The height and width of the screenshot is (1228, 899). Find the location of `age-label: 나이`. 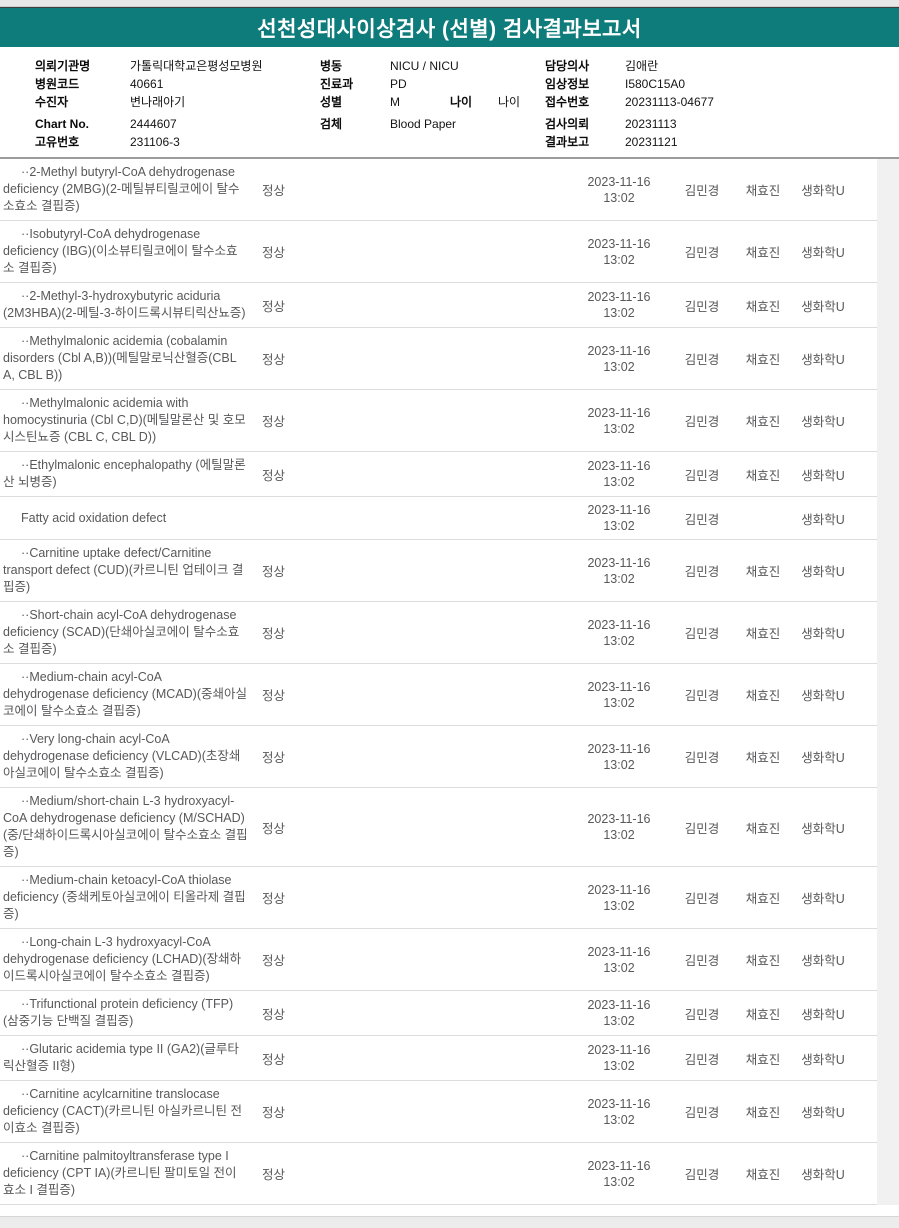

age-label: 나이 is located at coordinates (461, 102).